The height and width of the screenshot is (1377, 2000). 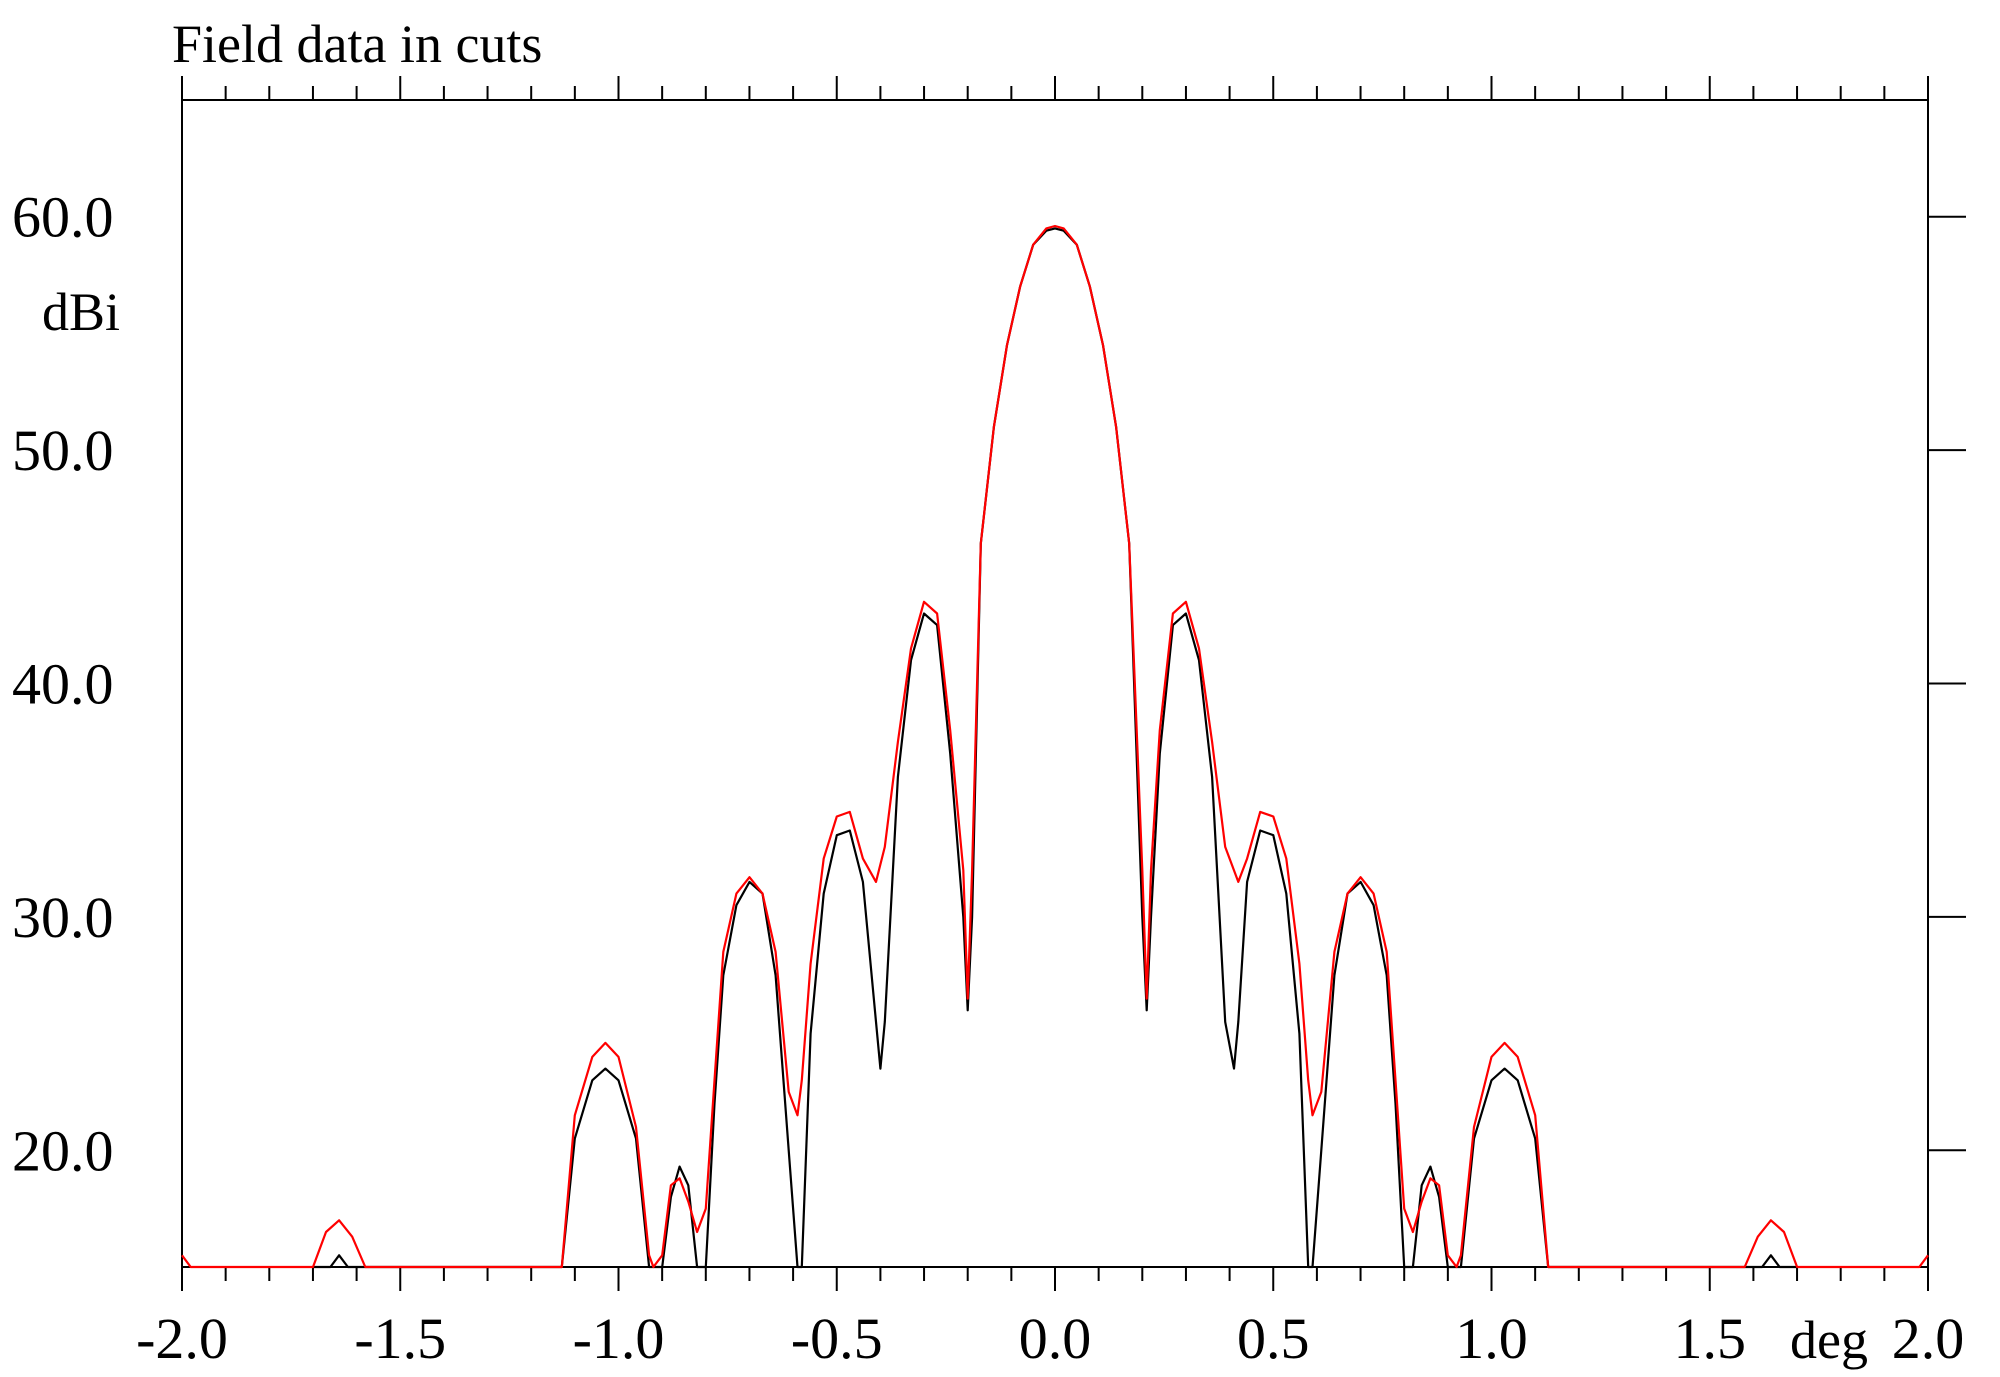 What do you see at coordinates (400, 1338) in the screenshot?
I see `x-tick-label: -1.5` at bounding box center [400, 1338].